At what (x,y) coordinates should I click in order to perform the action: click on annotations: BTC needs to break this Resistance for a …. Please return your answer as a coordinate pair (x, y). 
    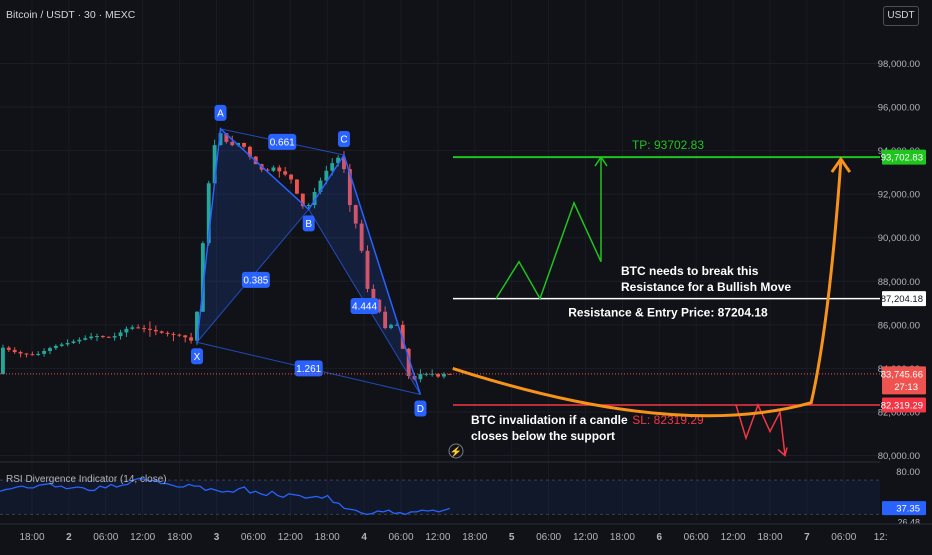
    Looking at the image, I should click on (619, 361).